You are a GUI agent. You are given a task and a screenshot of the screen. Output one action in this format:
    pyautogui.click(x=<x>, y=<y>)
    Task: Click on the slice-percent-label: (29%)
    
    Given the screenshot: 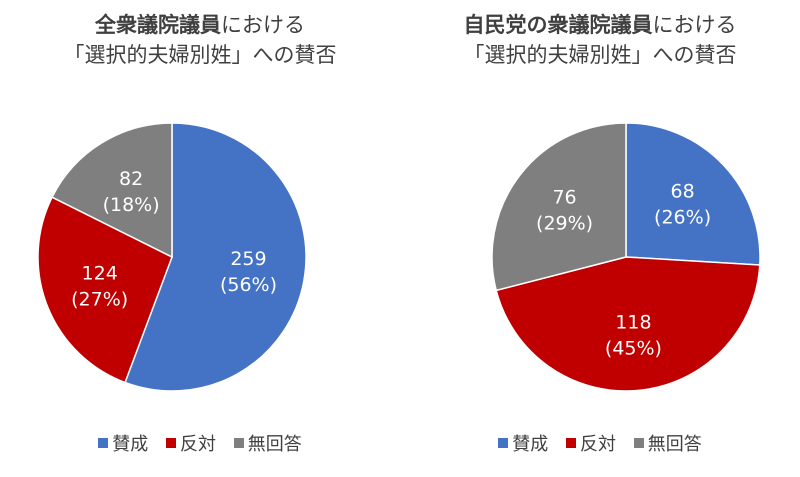 What is the action you would take?
    pyautogui.click(x=564, y=223)
    